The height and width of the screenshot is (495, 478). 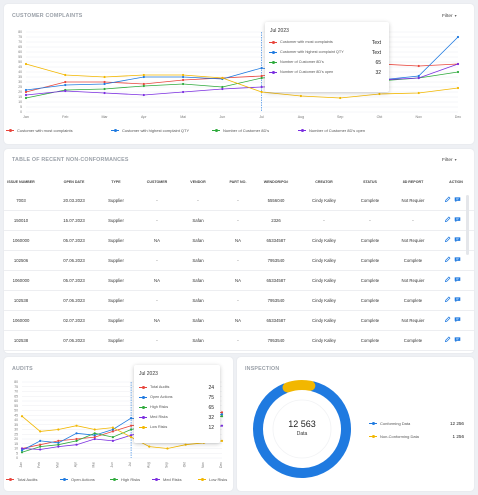 What do you see at coordinates (239, 221) in the screenshot?
I see `table-row: 150010 15.07.2023 Supplier - Safan - 2326 - - -` at bounding box center [239, 221].